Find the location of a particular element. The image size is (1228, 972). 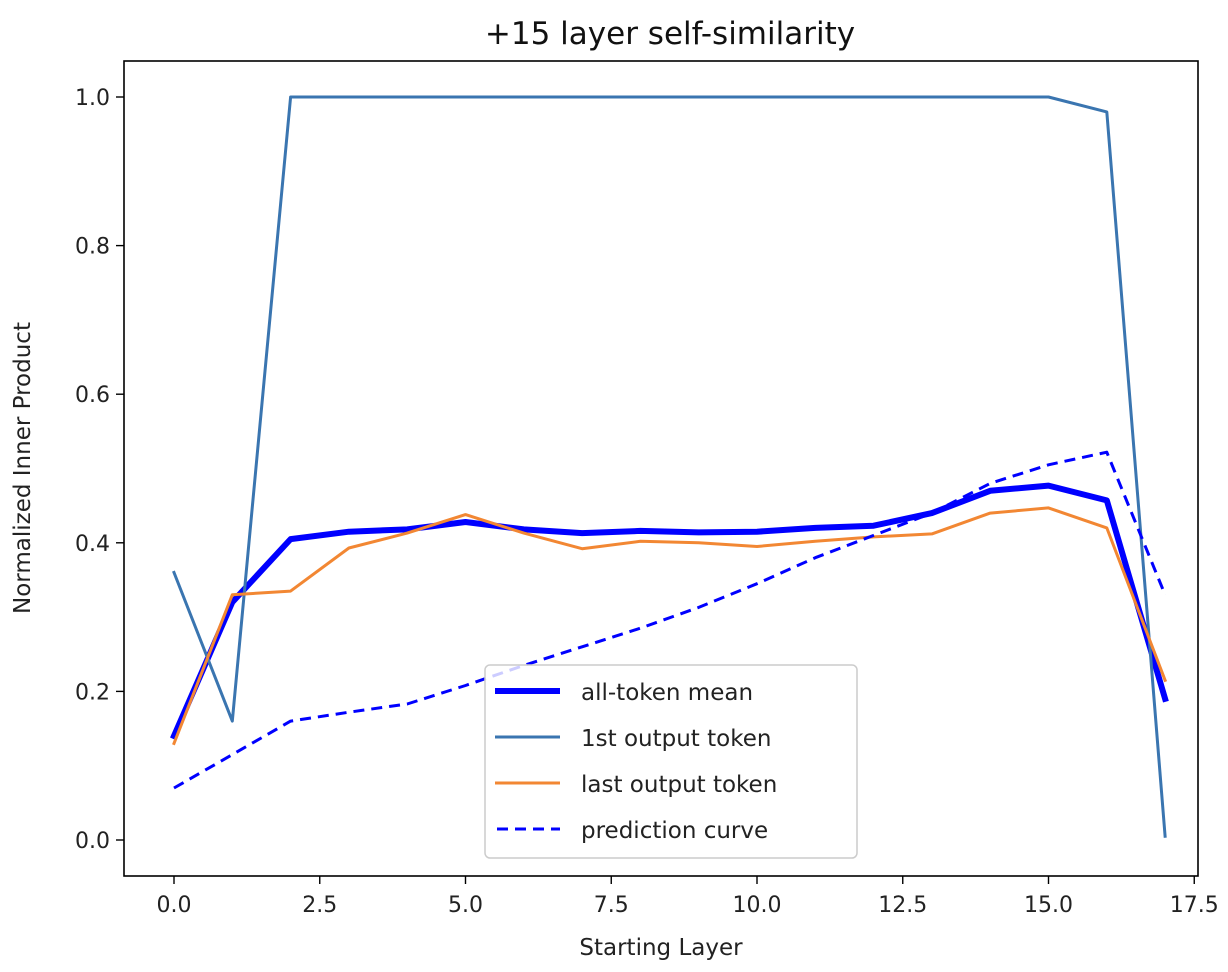

x-tick-label: 12.5 is located at coordinates (902, 905).